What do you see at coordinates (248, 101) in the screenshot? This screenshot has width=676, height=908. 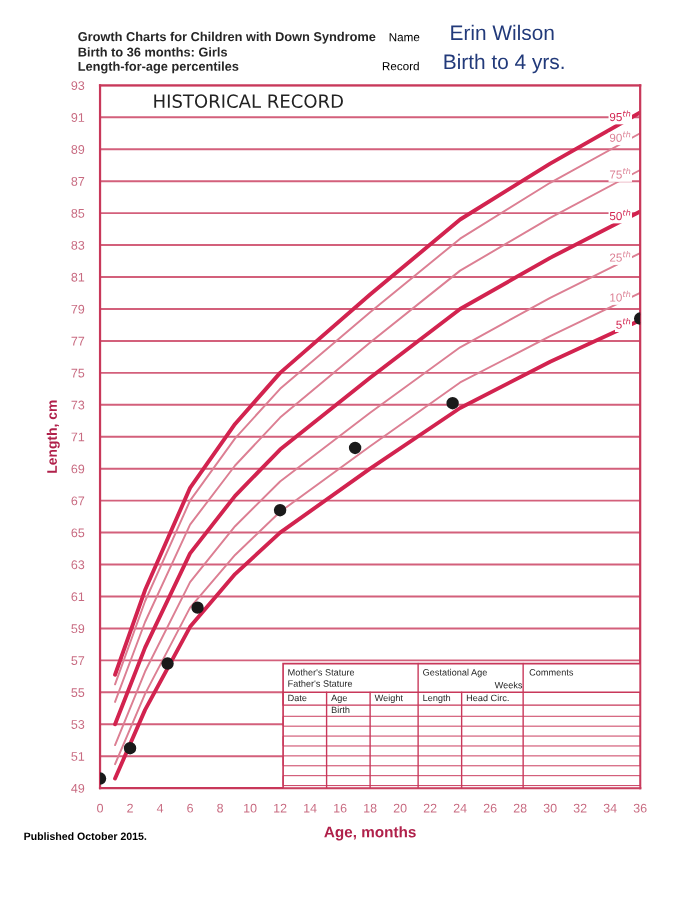 I see `annotation: HISTORICAL RECORD` at bounding box center [248, 101].